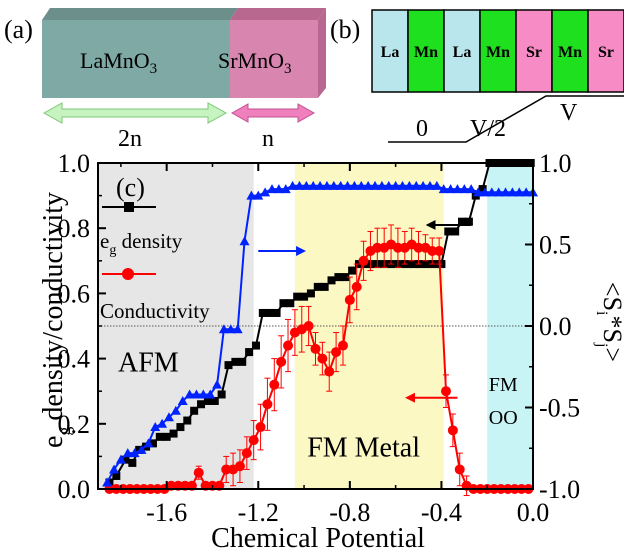 The image size is (624, 550). I want to click on atom-cell-label: Sr, so click(534, 52).